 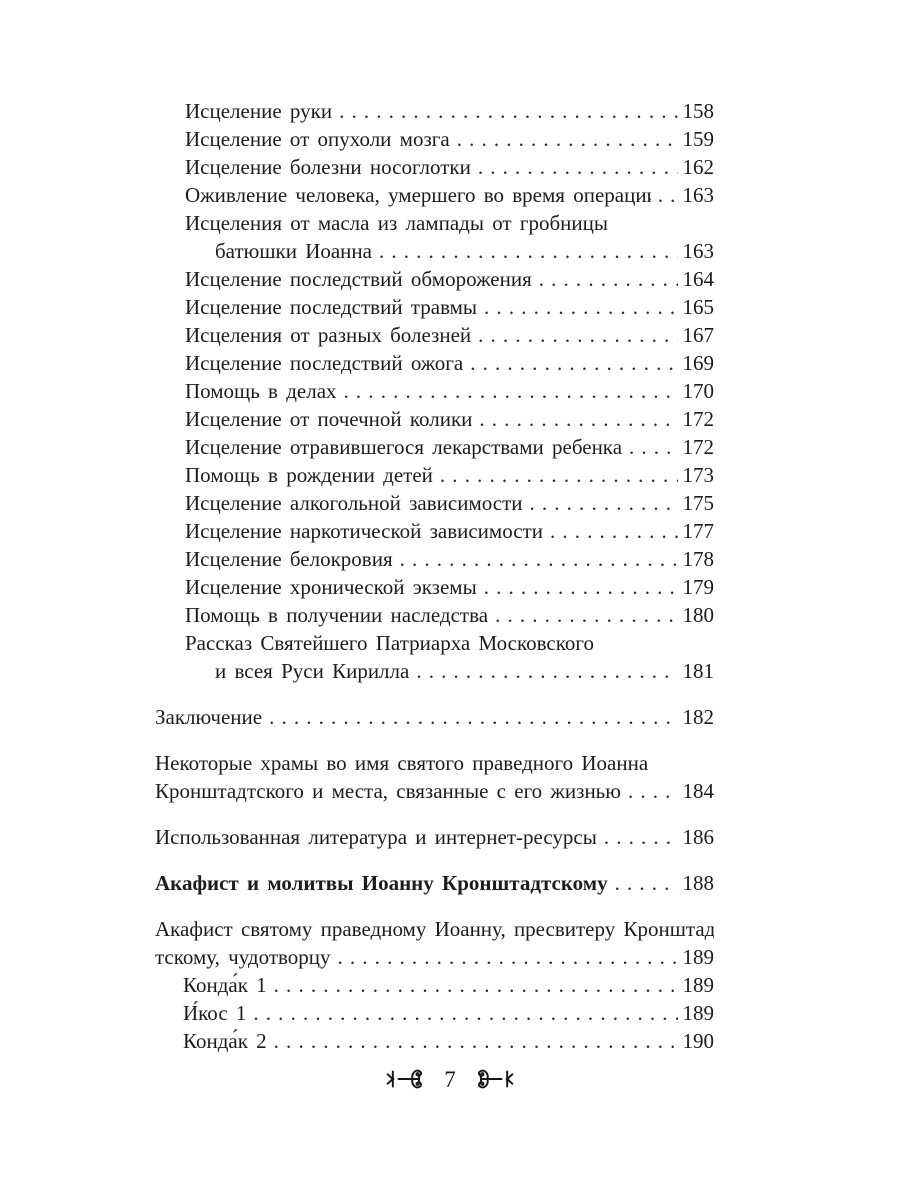 I want to click on toc-page-ref: 182, so click(x=698, y=717).